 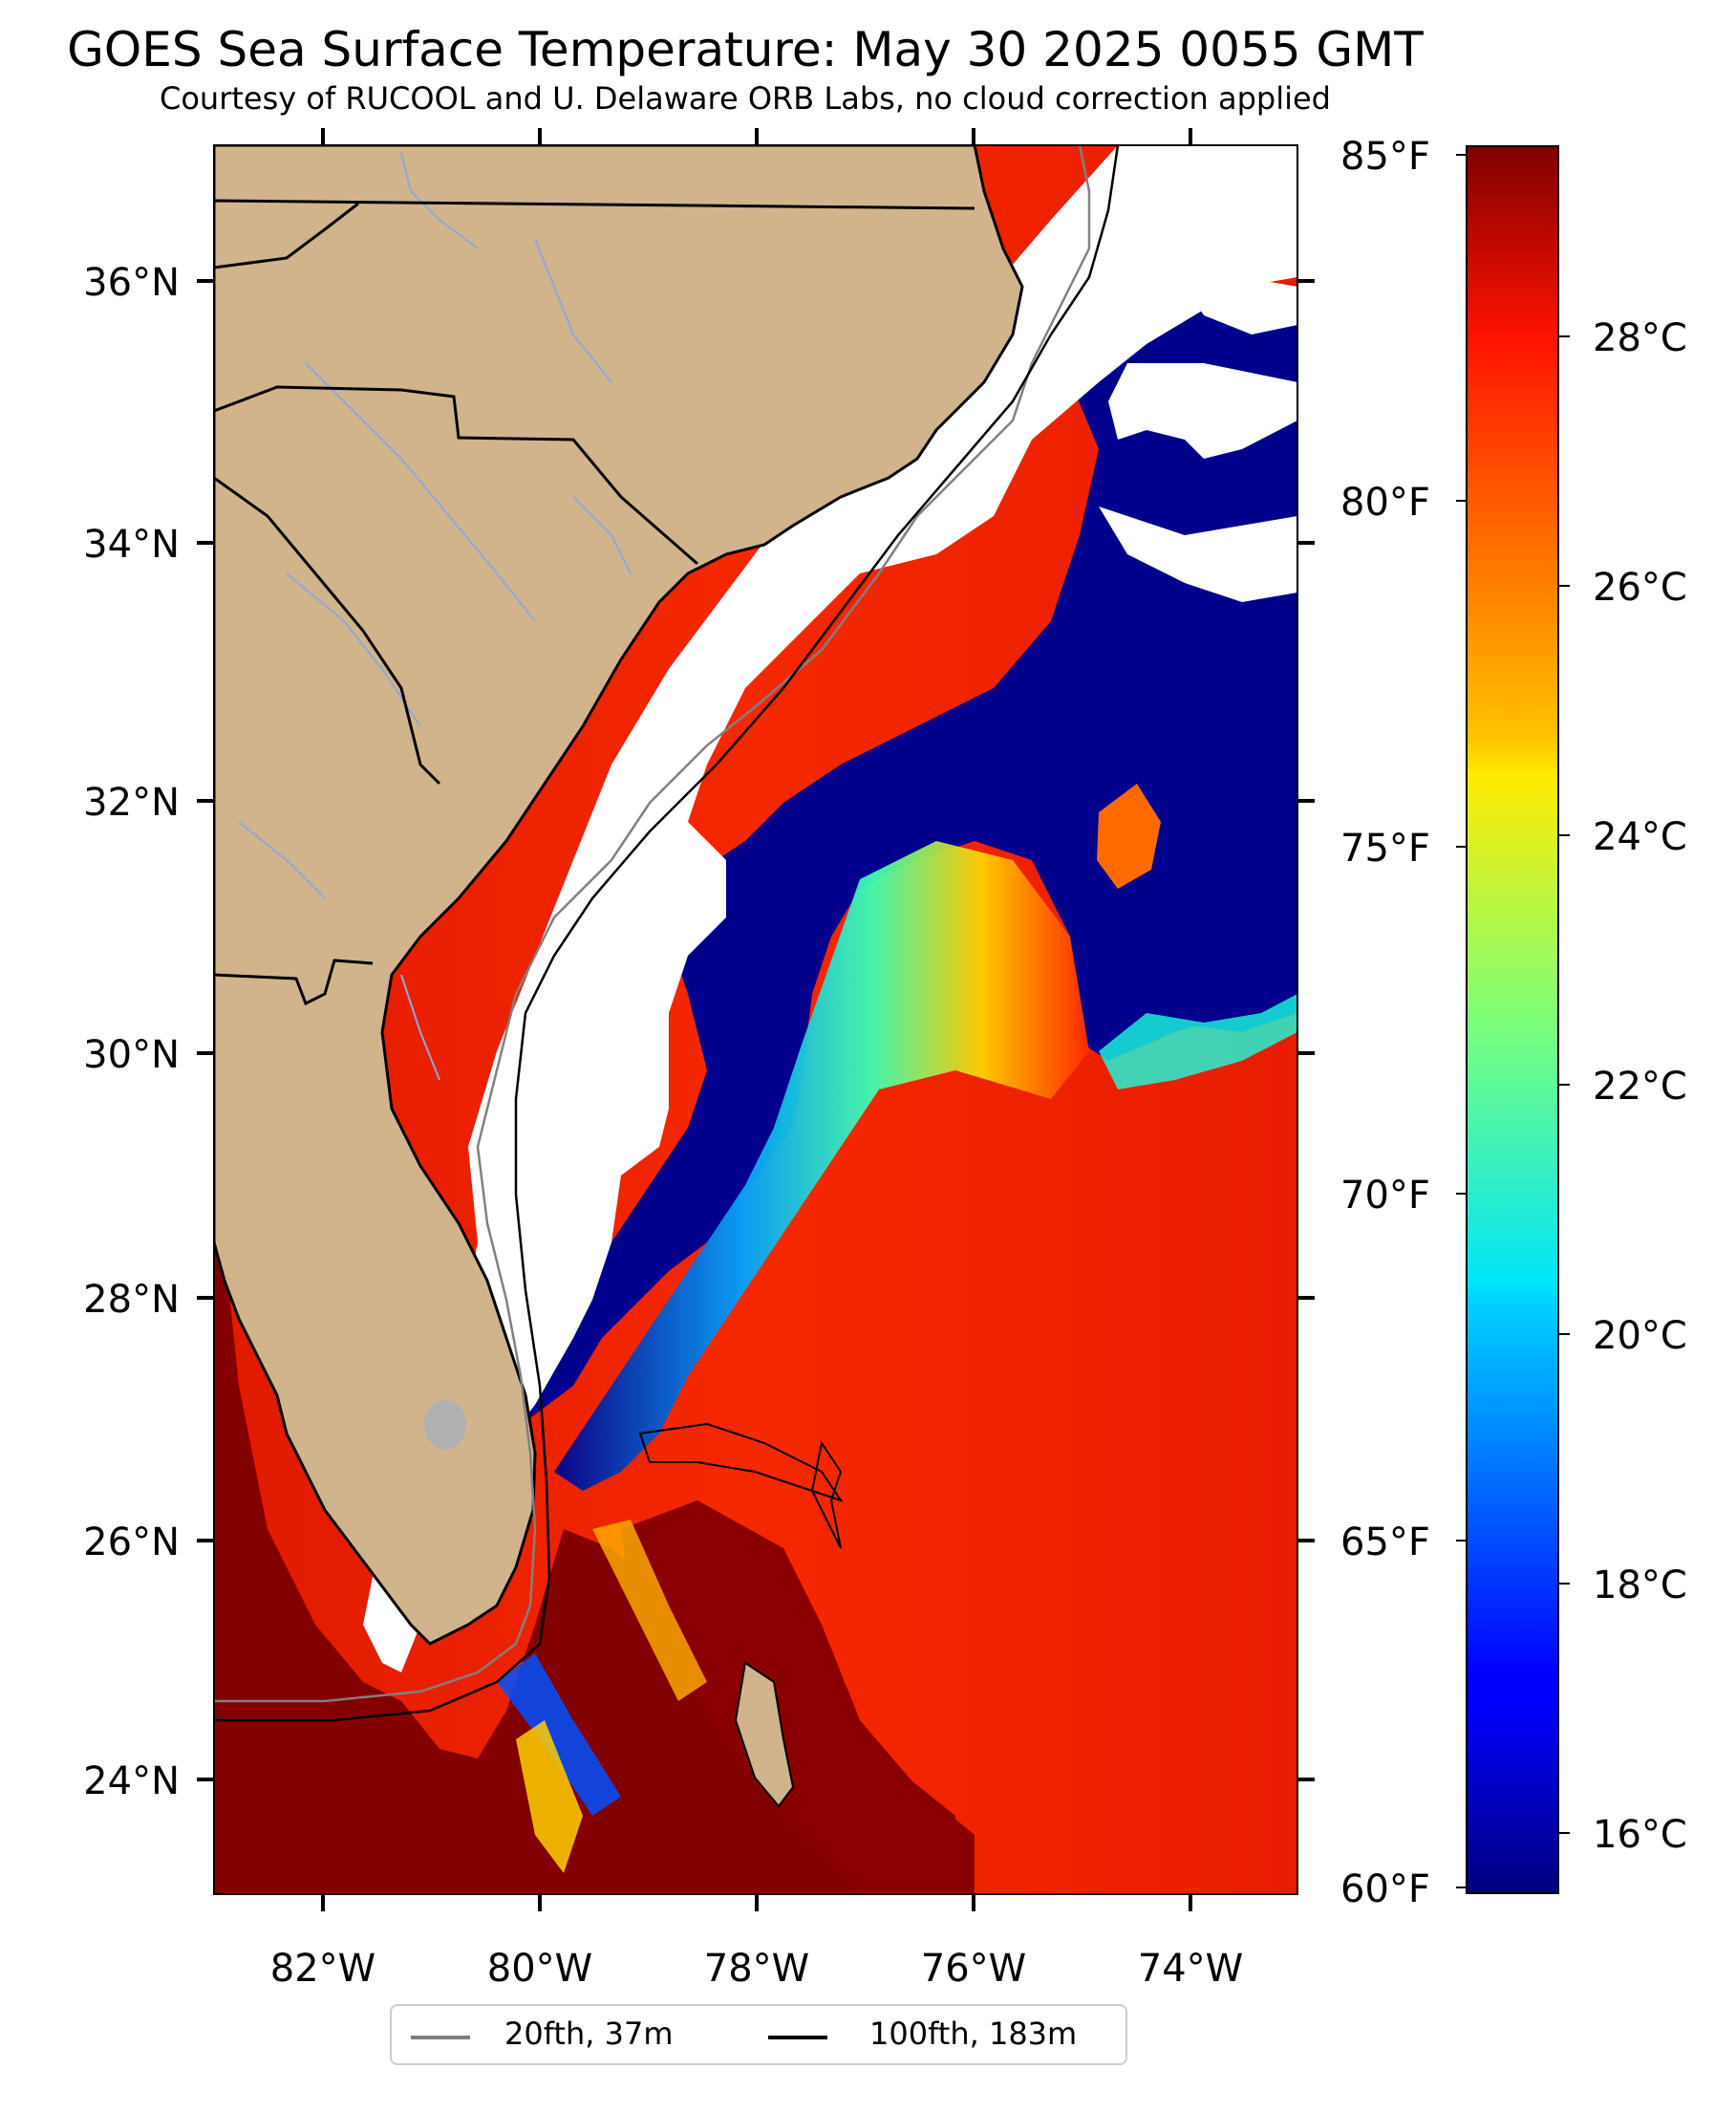 What do you see at coordinates (1640, 338) in the screenshot?
I see `colorbar-label-28c: 28°C` at bounding box center [1640, 338].